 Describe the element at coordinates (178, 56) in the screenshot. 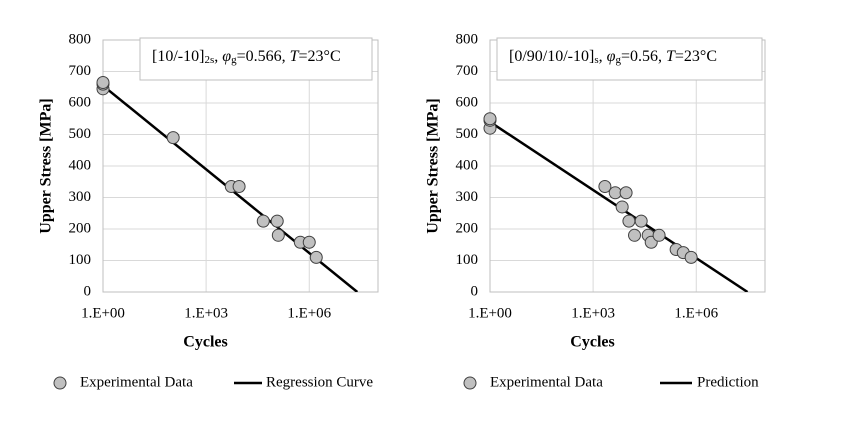

I see `annotation-part: [10/-10]` at that location.